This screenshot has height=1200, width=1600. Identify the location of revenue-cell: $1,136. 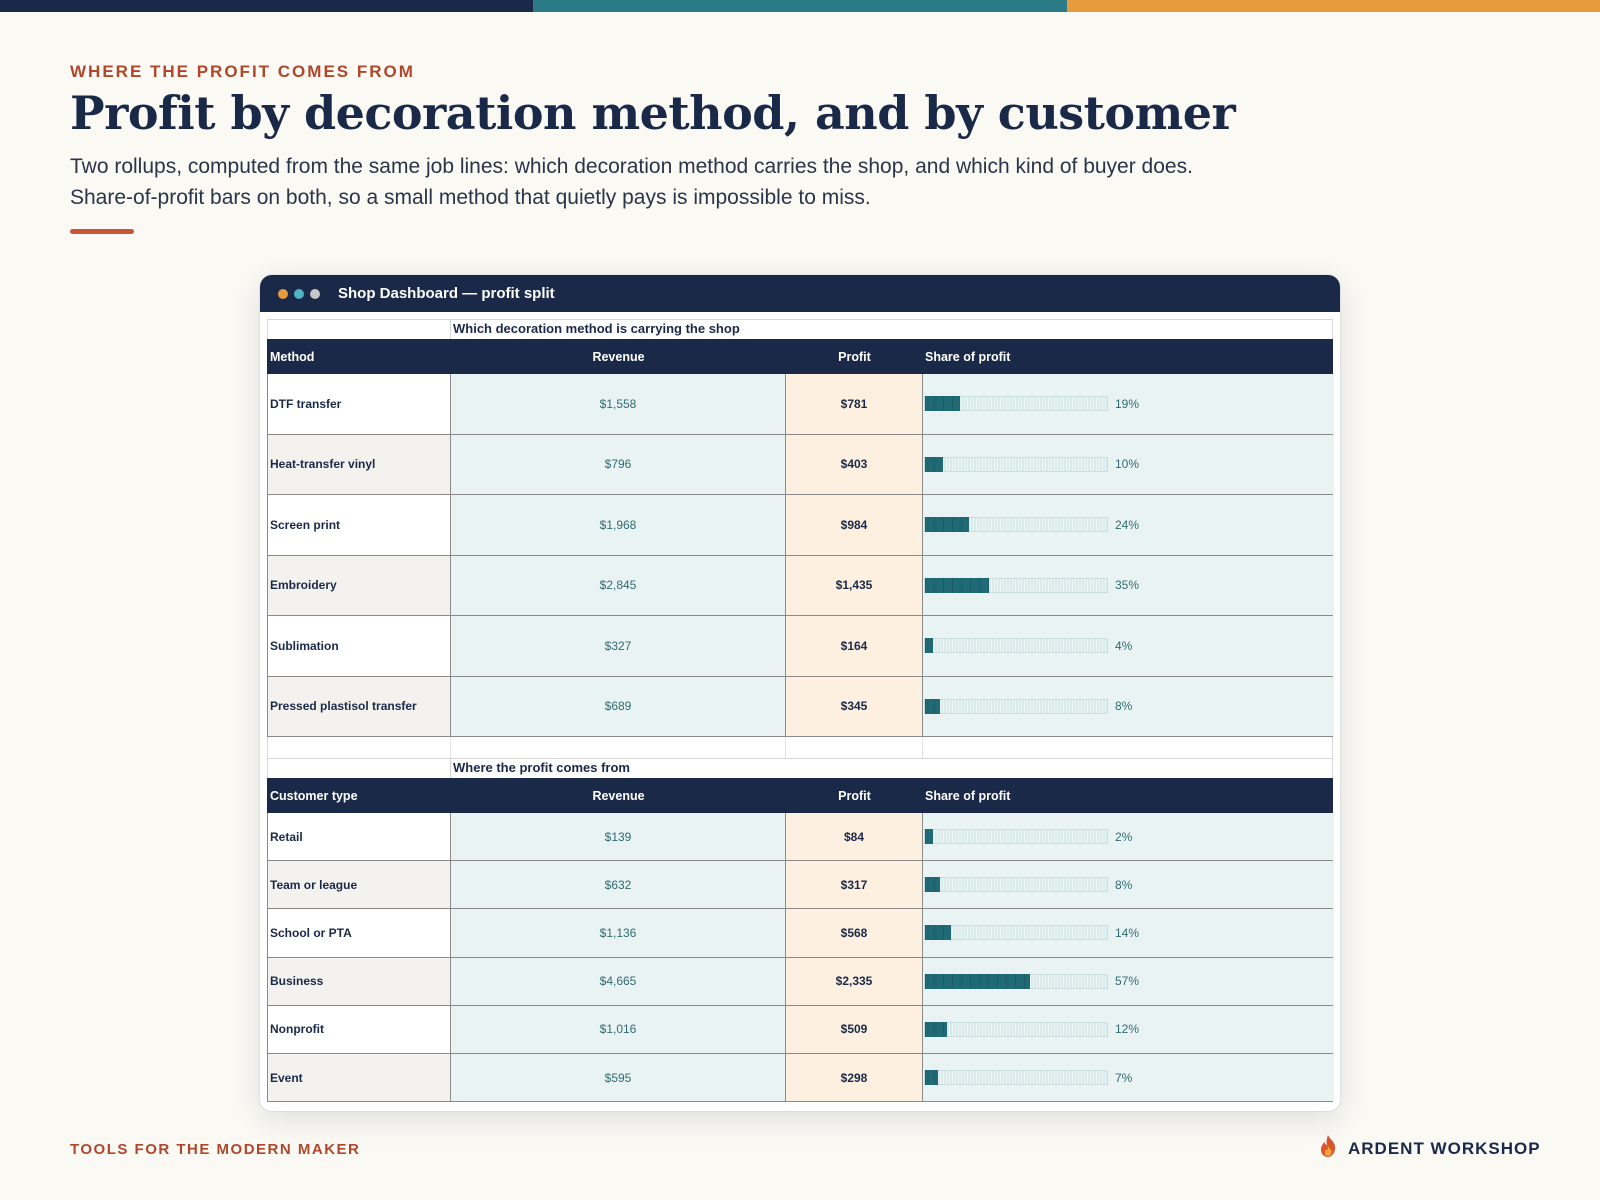
(618, 933).